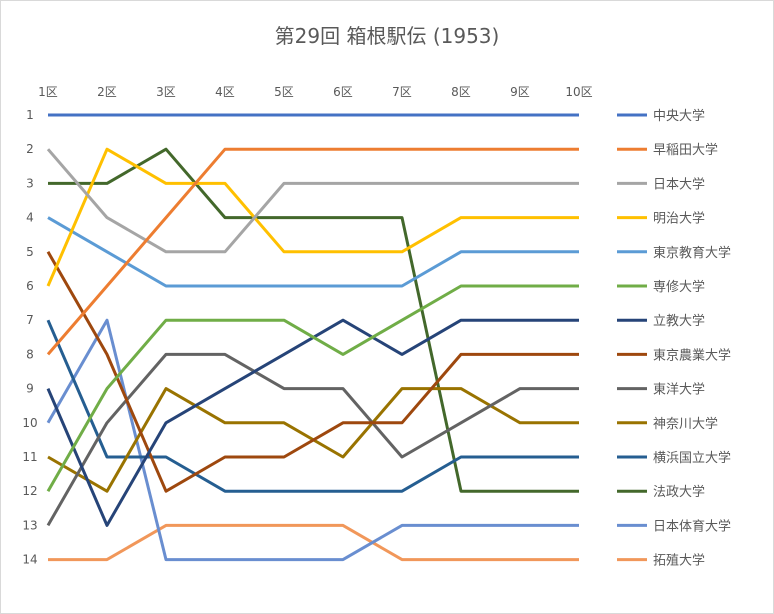  What do you see at coordinates (692, 253) in the screenshot?
I see `legend-label: 東京教育大学` at bounding box center [692, 253].